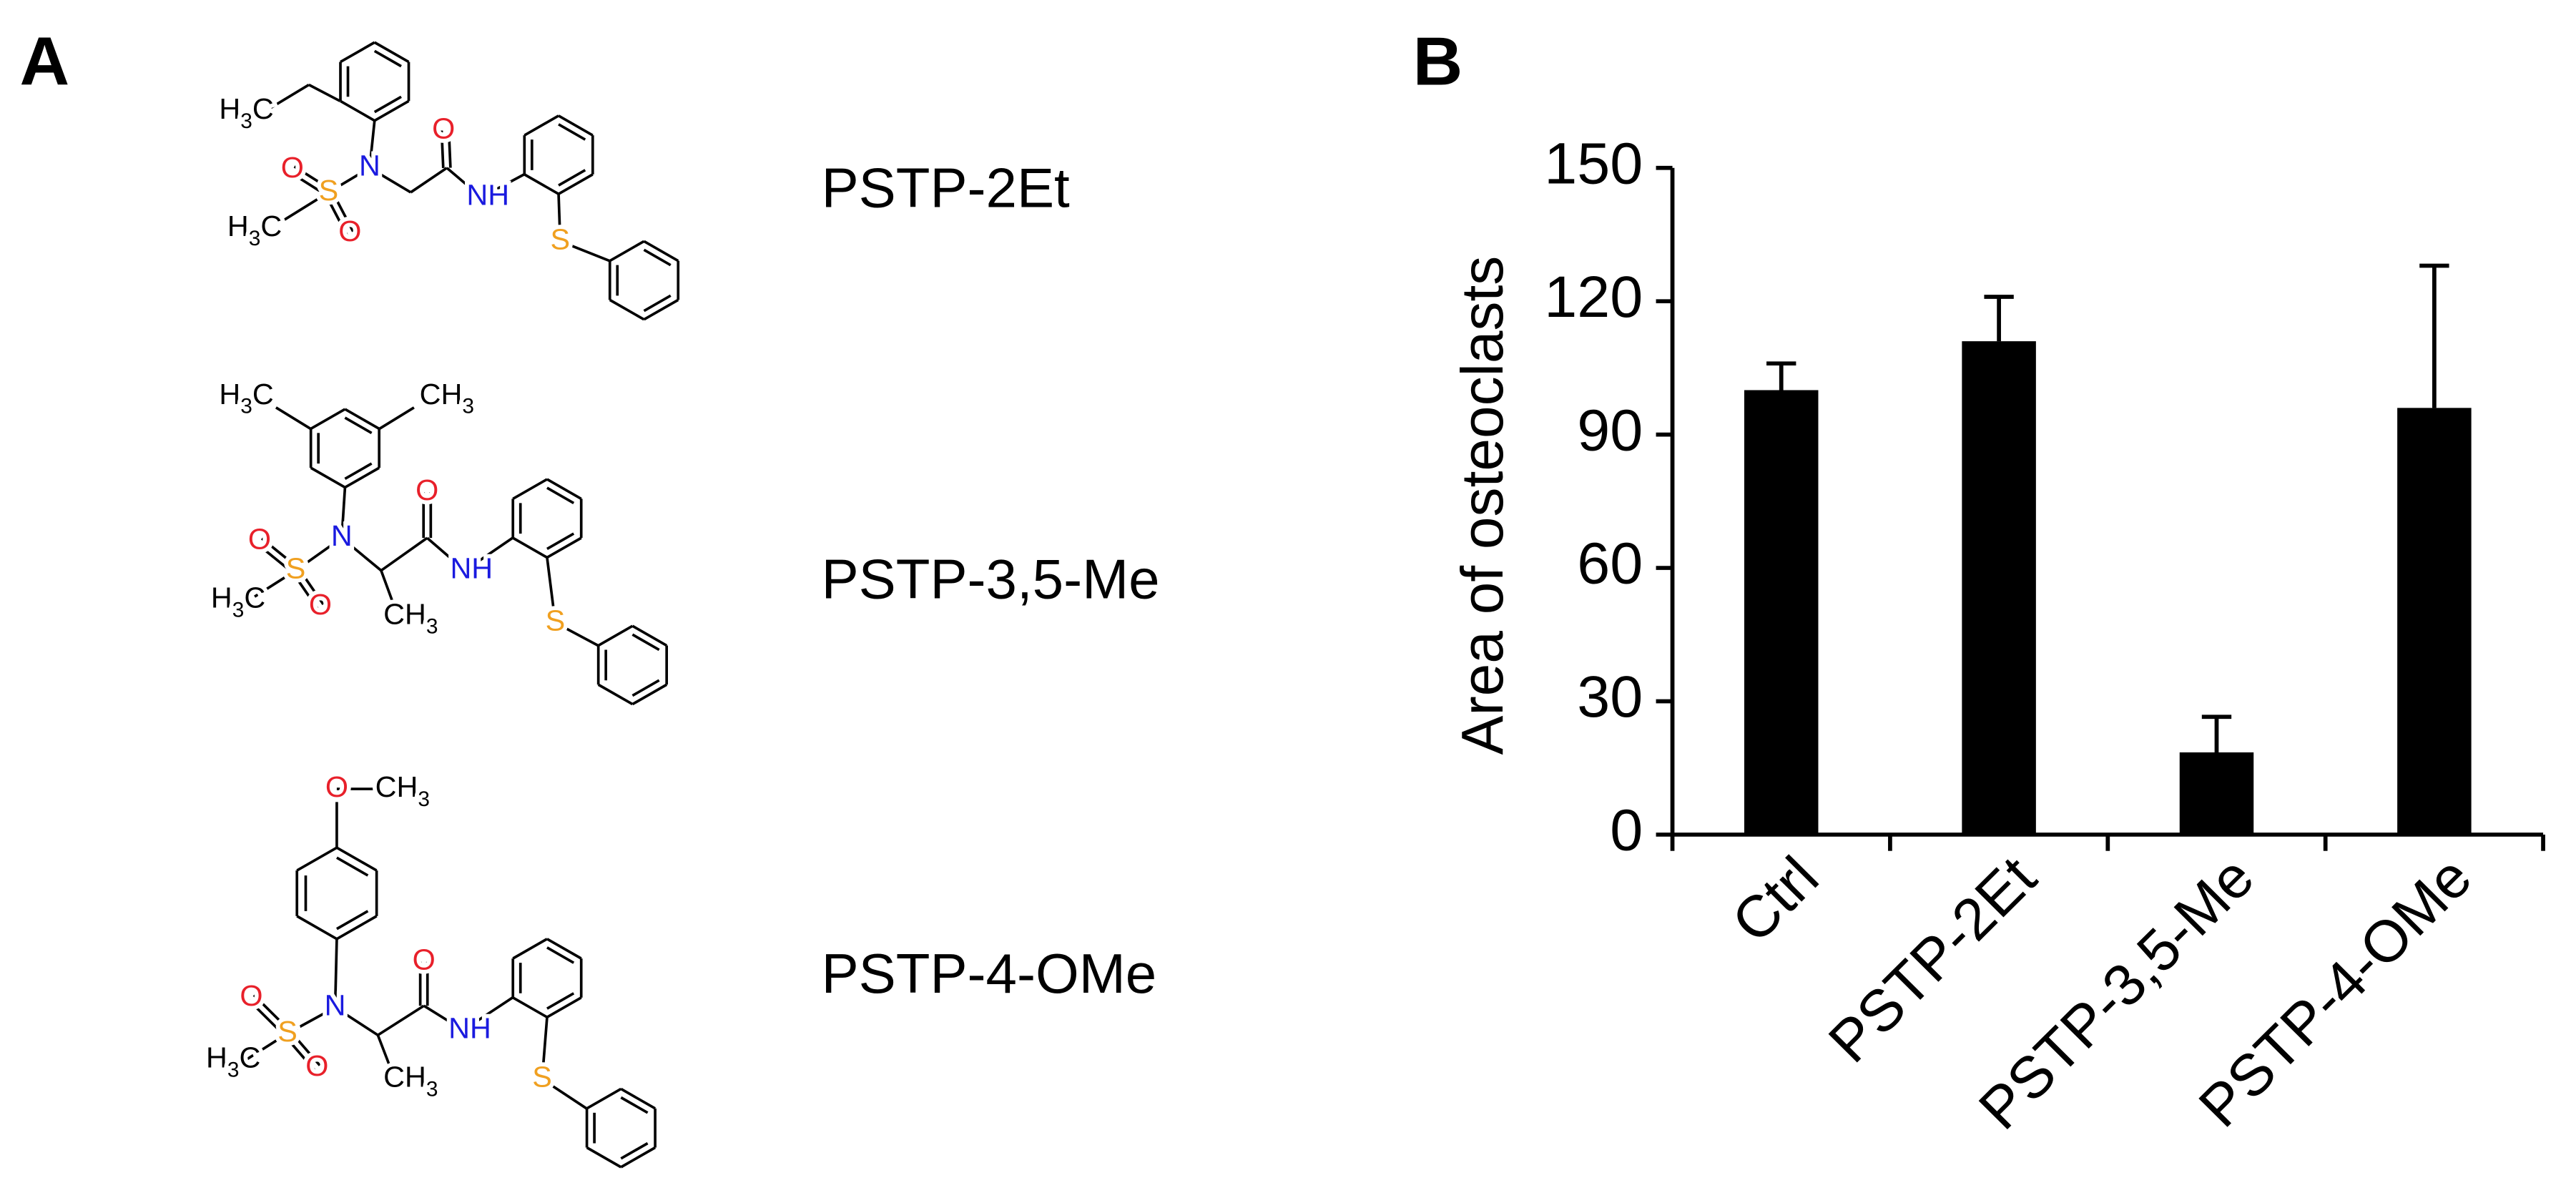 Image resolution: width=2576 pixels, height=1203 pixels. What do you see at coordinates (402, 791) in the screenshot?
I see `atom-label: CH3` at bounding box center [402, 791].